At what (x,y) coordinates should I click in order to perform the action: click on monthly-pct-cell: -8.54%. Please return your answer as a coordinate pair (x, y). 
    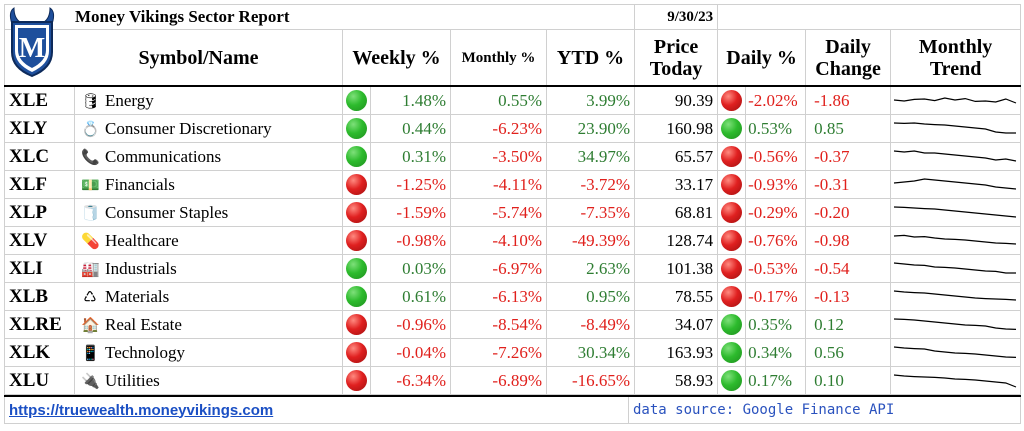
    Looking at the image, I should click on (498, 324).